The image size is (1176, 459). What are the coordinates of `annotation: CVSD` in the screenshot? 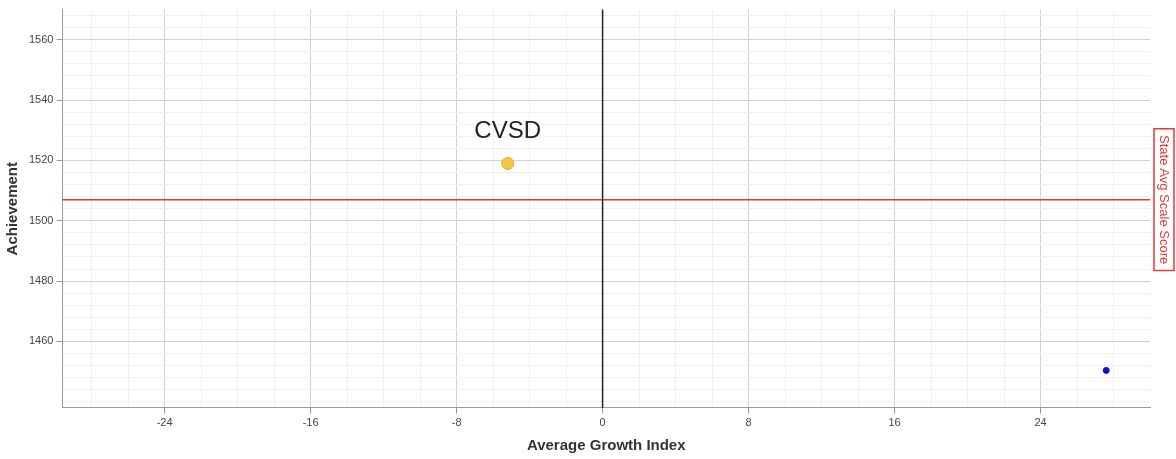 It's located at (508, 130).